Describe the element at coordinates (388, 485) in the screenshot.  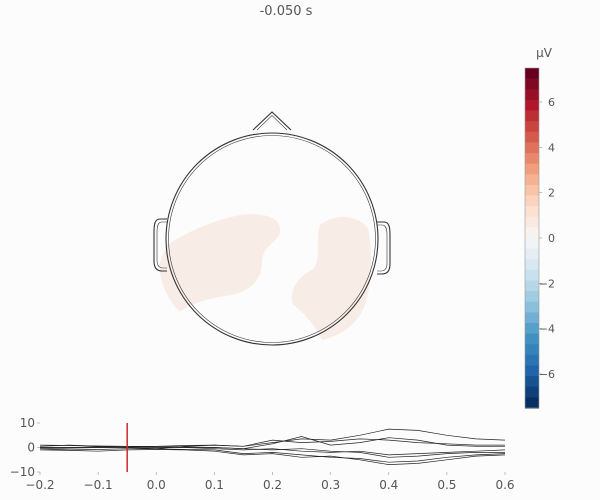
I see `x-tick-label: 0.4` at that location.